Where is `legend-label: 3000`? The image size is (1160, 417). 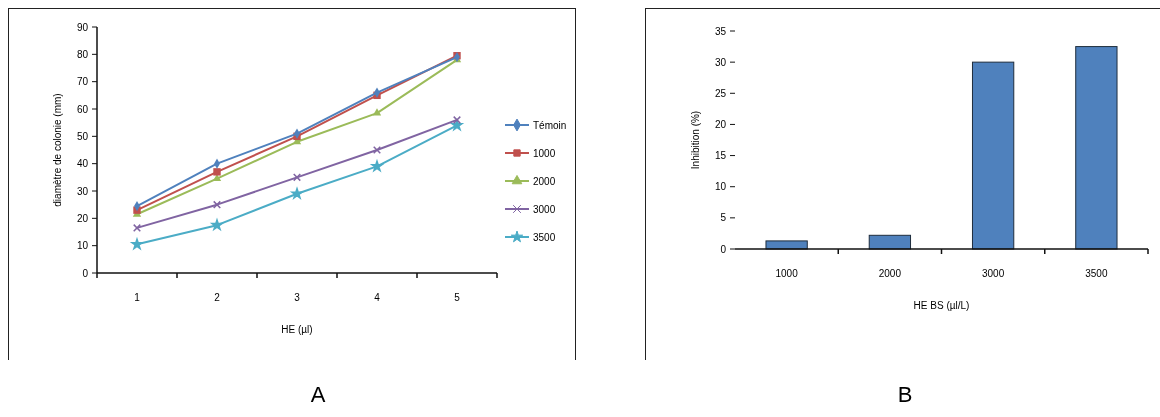 legend-label: 3000 is located at coordinates (544, 209).